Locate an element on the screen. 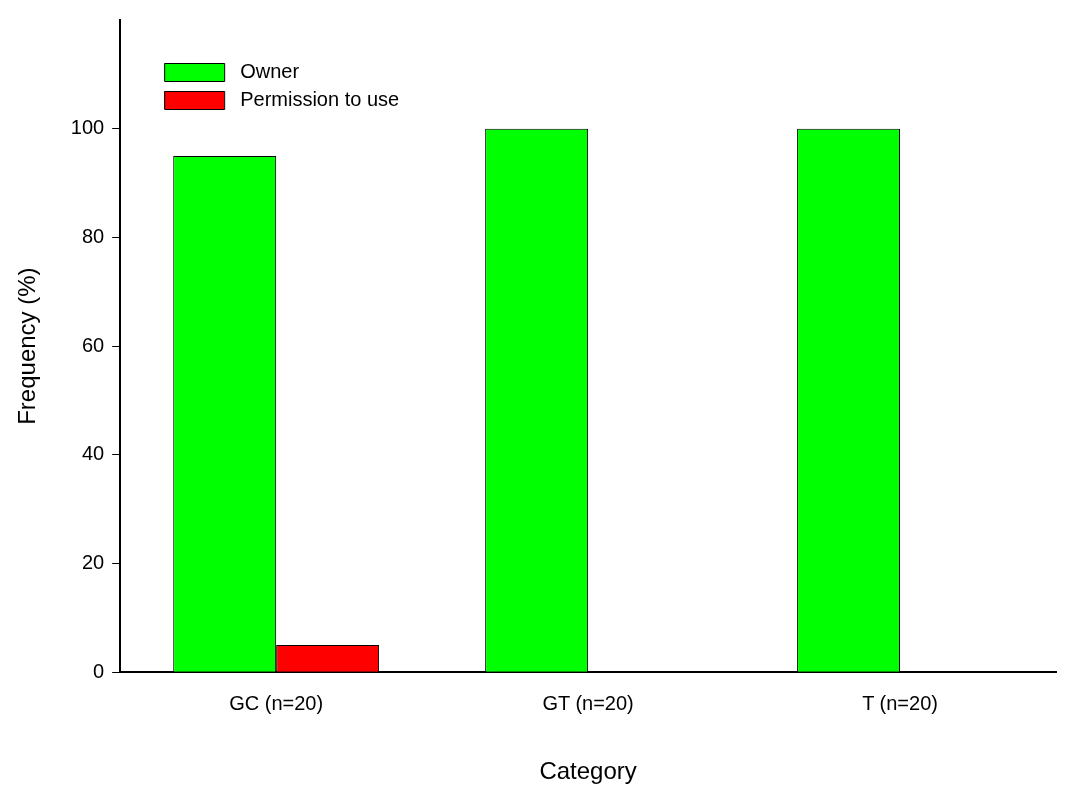  y-axis-title: Frequency (%) is located at coordinates (27, 346).